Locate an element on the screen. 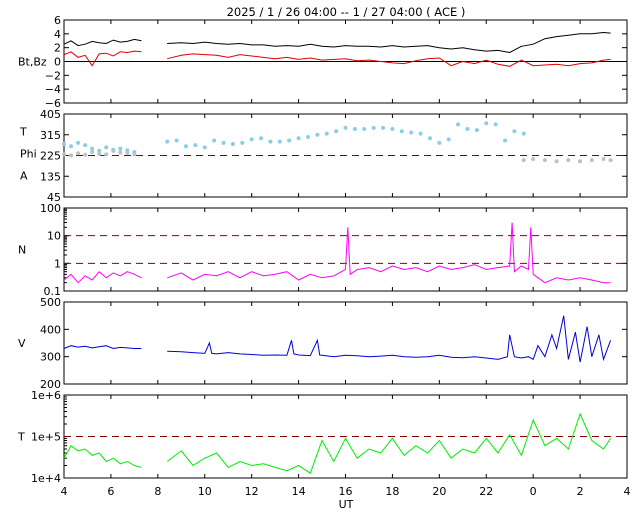 This screenshot has width=640, height=512. y-tick-label: 400 is located at coordinates (50, 329).